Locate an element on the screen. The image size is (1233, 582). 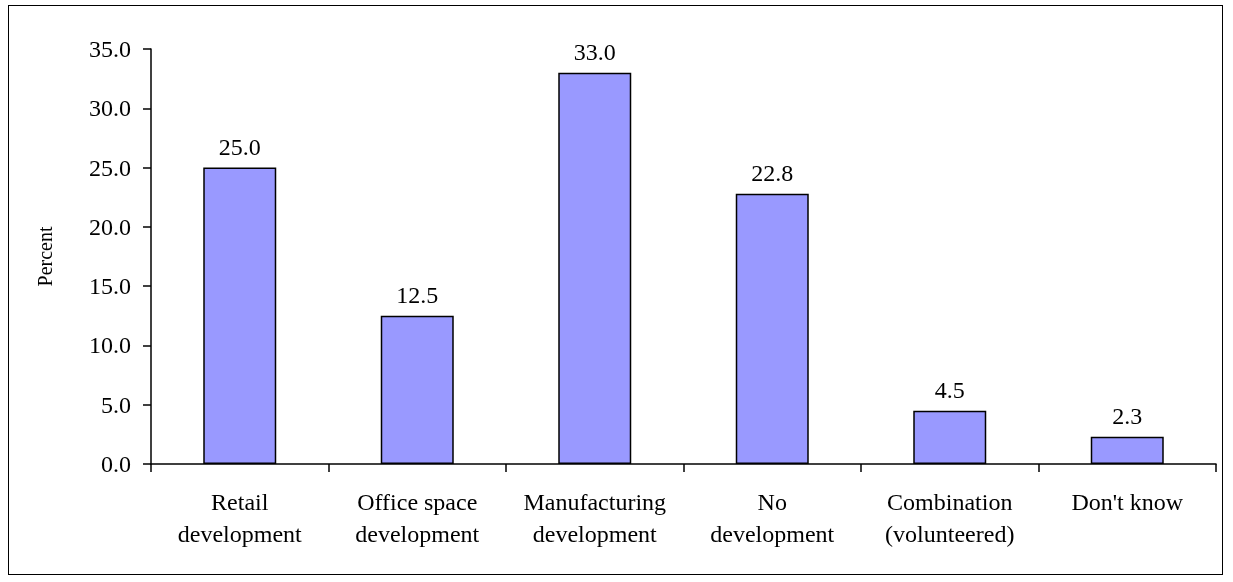
y-tick-label: 30.0 is located at coordinates (110, 108).